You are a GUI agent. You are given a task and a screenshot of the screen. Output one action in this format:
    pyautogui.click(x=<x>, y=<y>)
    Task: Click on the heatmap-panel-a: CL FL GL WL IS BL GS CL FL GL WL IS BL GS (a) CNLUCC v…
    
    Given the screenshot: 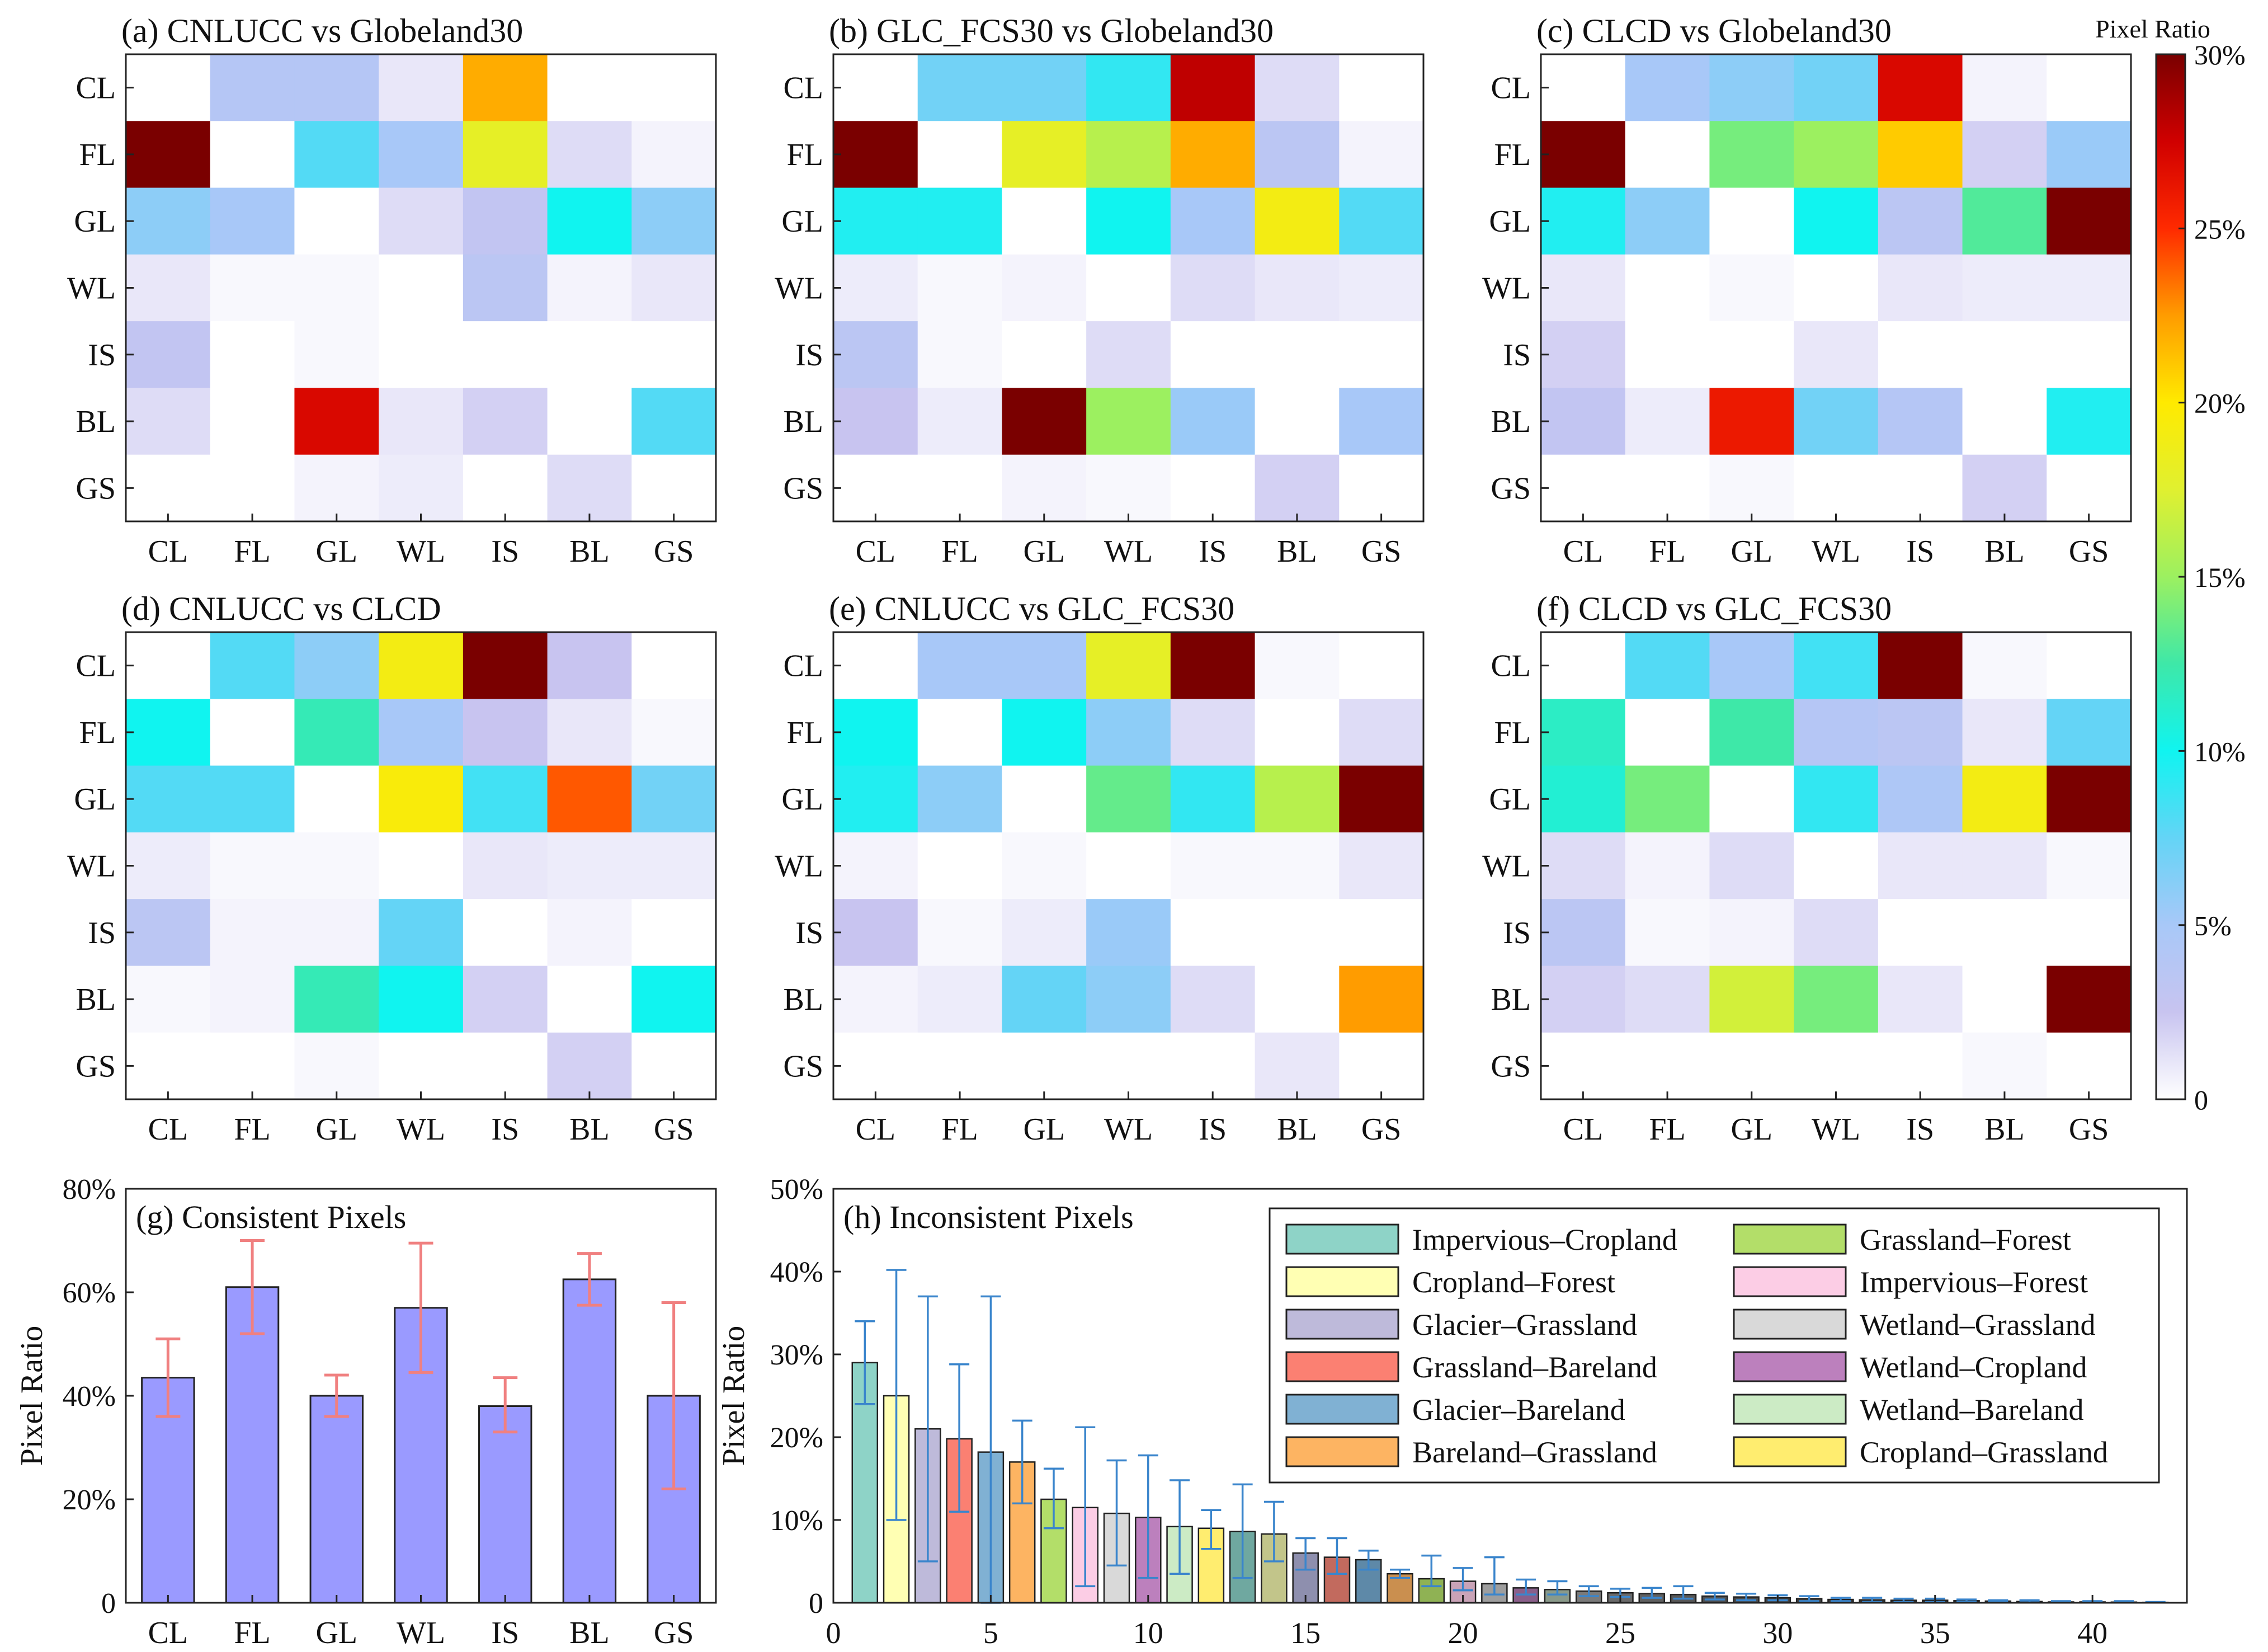 What is the action you would take?
    pyautogui.click(x=392, y=291)
    